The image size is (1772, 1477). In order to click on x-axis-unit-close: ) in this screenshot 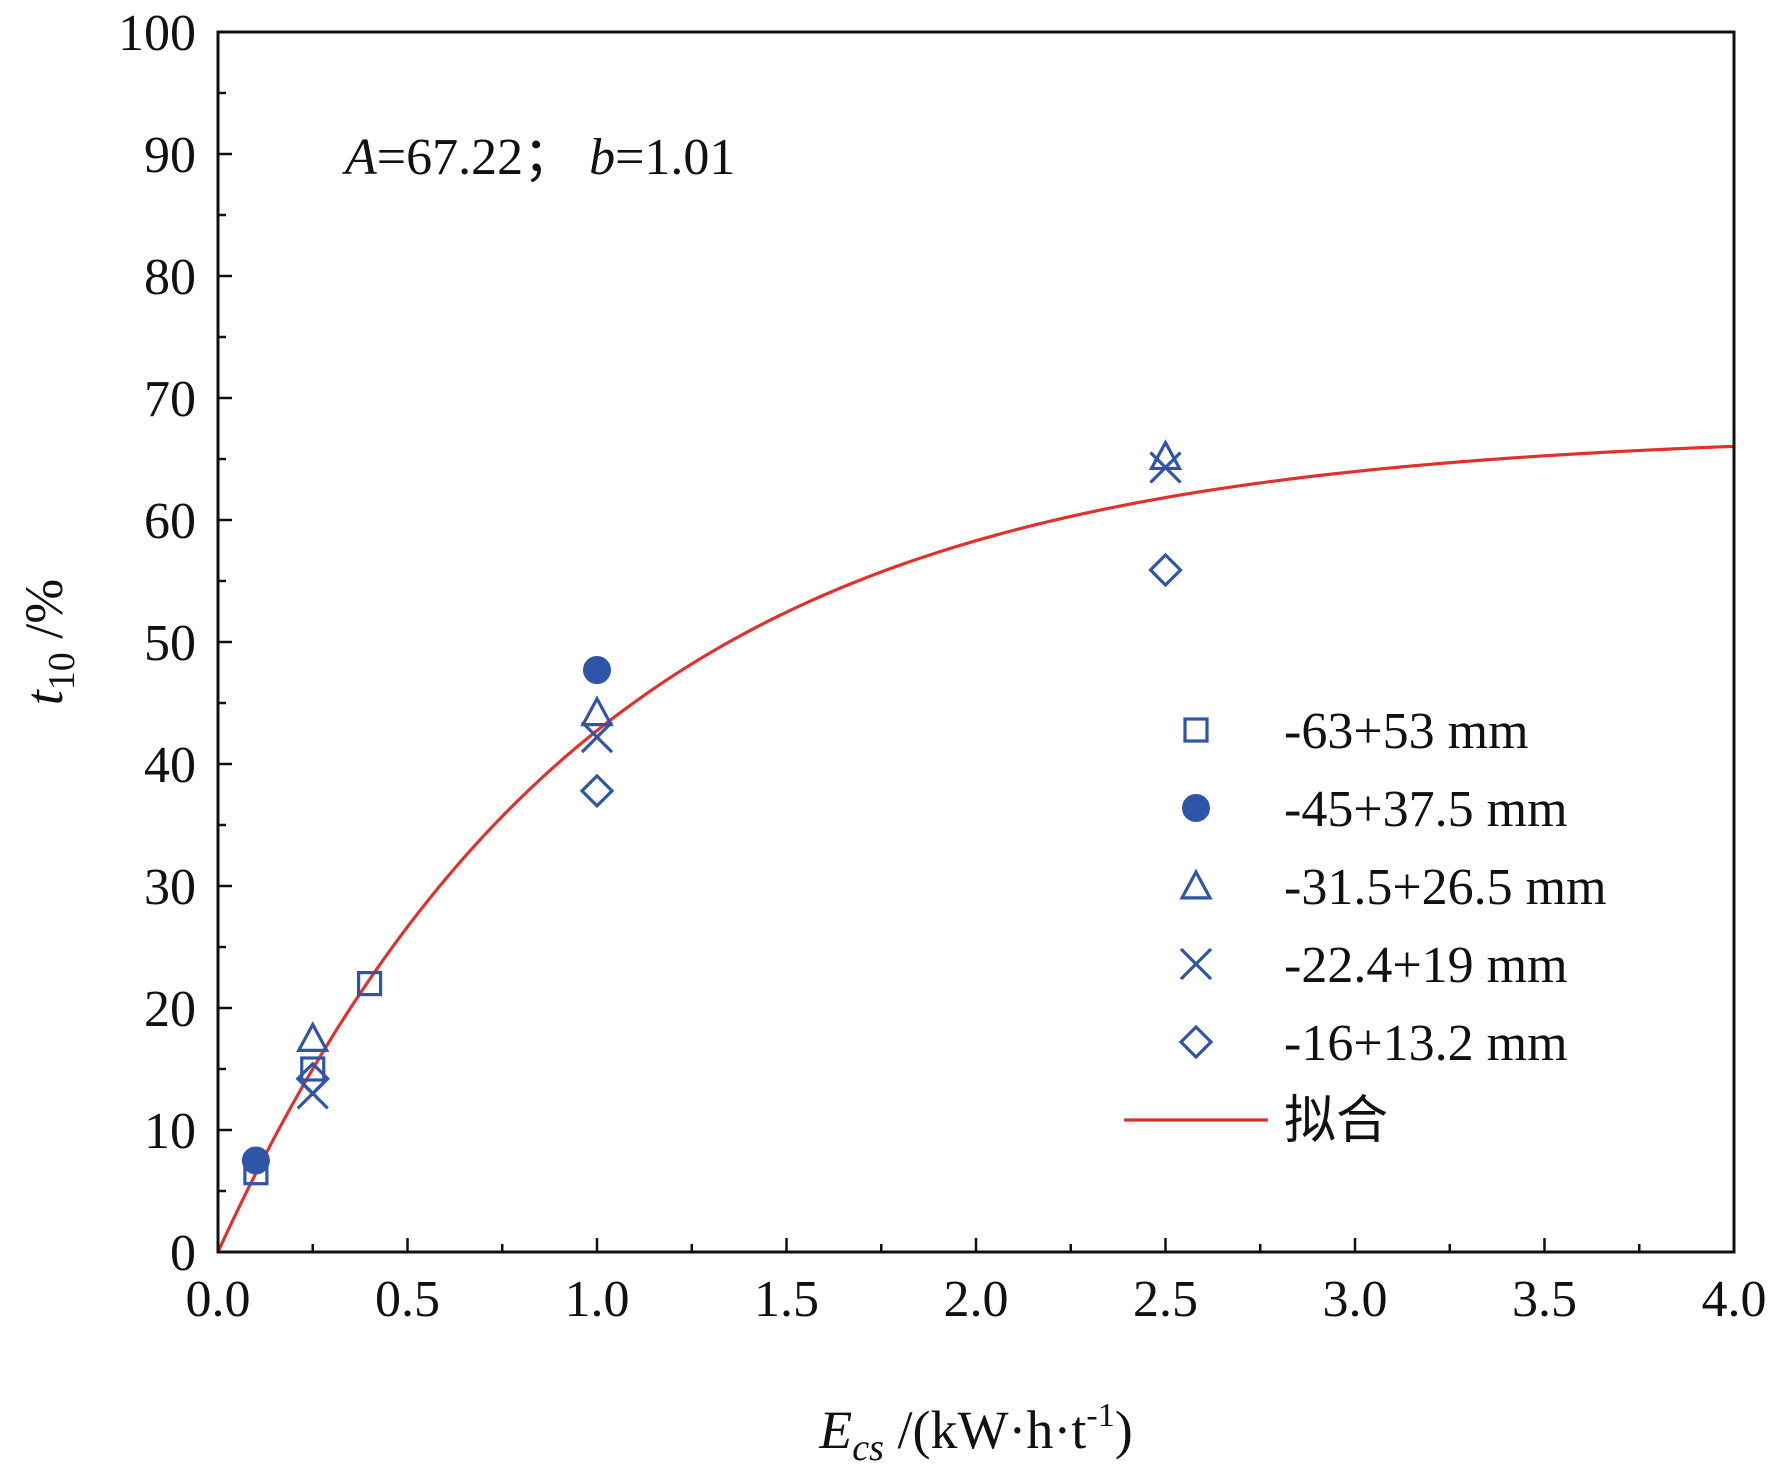, I will do `click(1124, 1430)`.